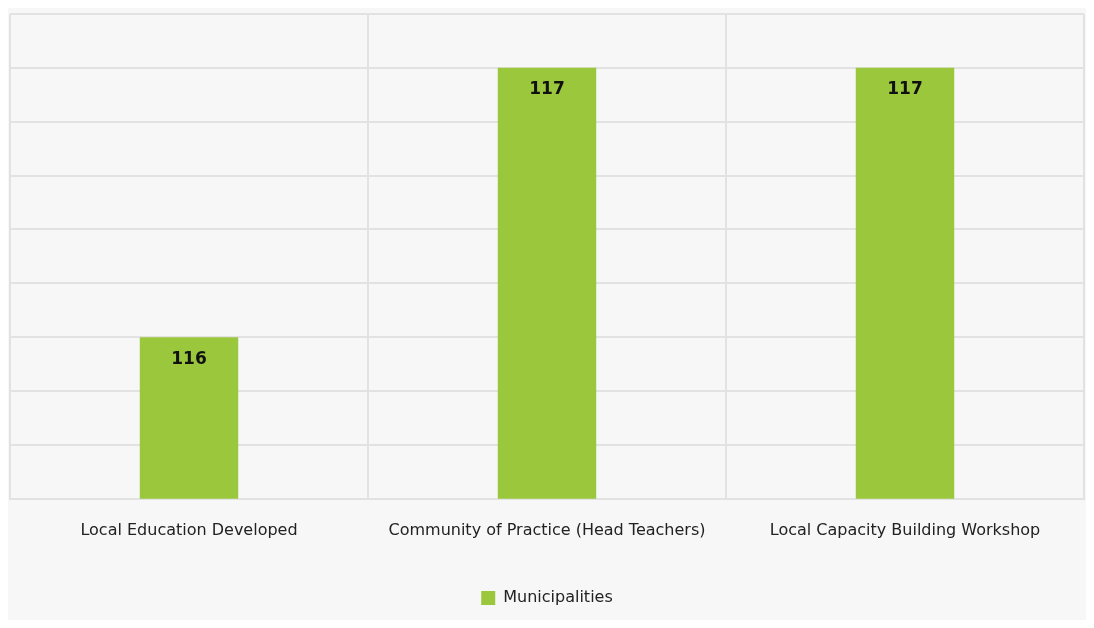 Image resolution: width=1094 pixels, height=628 pixels. Describe the element at coordinates (189, 529) in the screenshot. I see `x-tick-label: Local Education Developed` at that location.